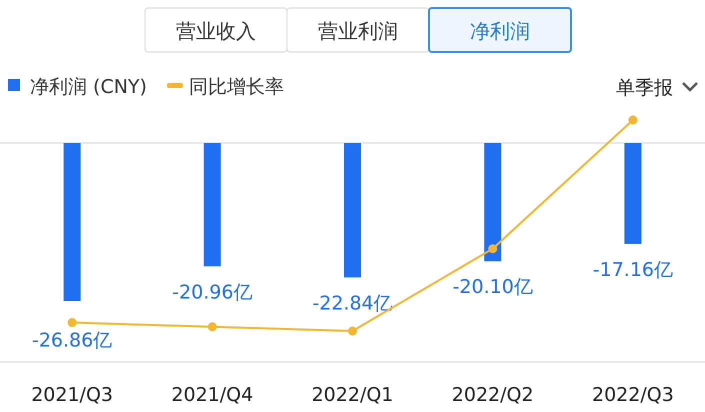  What do you see at coordinates (88, 87) in the screenshot?
I see `legend-label: 净利润 (CNY)` at bounding box center [88, 87].